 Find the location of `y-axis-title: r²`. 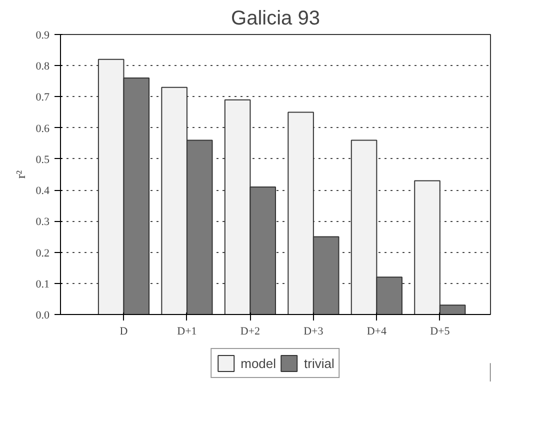

y-axis-title: r² is located at coordinates (20, 174).